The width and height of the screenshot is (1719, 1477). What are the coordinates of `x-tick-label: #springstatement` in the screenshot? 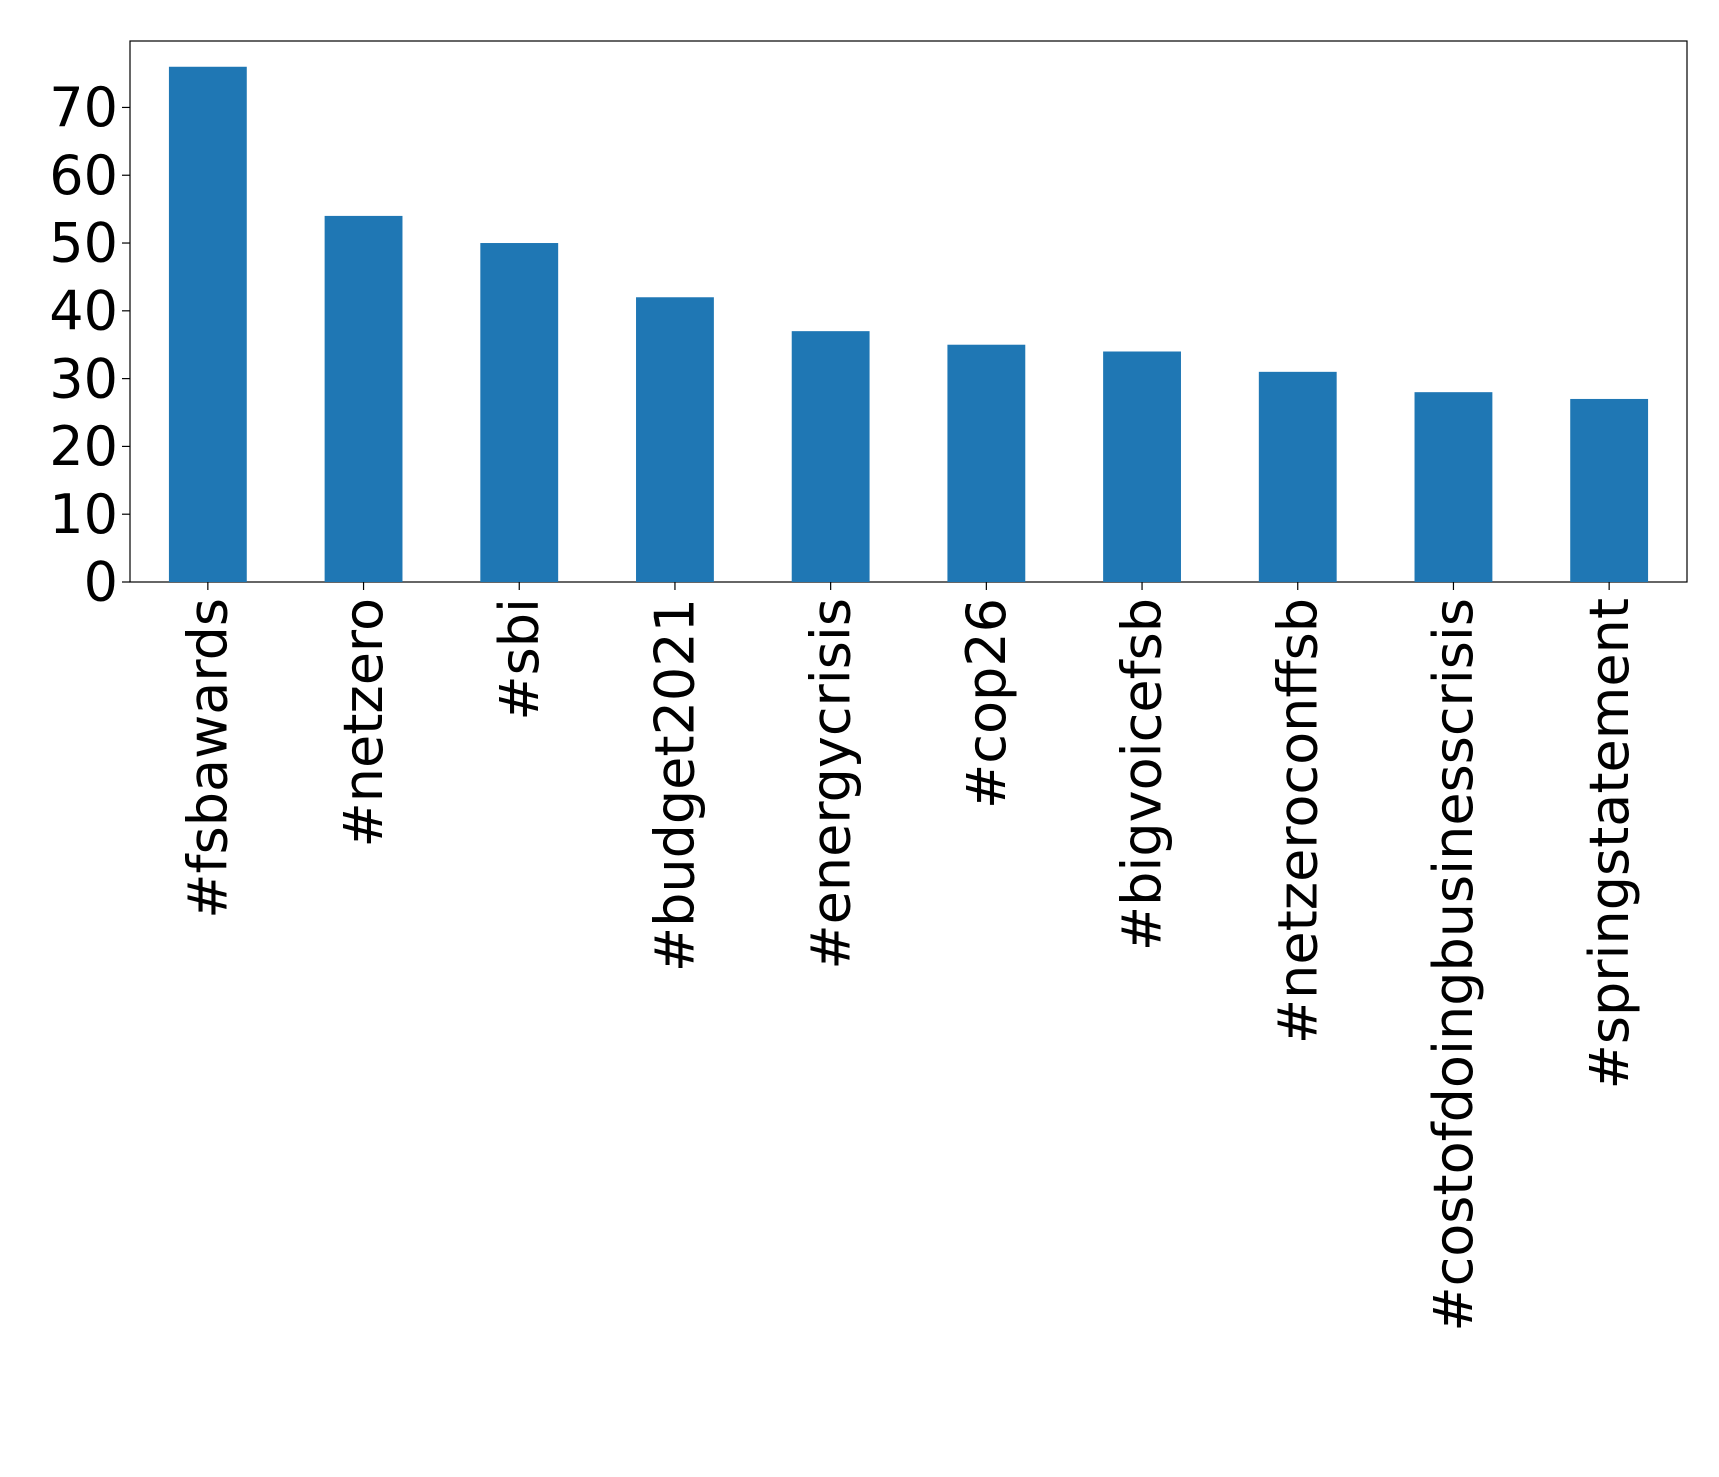 It's located at (1609, 843).